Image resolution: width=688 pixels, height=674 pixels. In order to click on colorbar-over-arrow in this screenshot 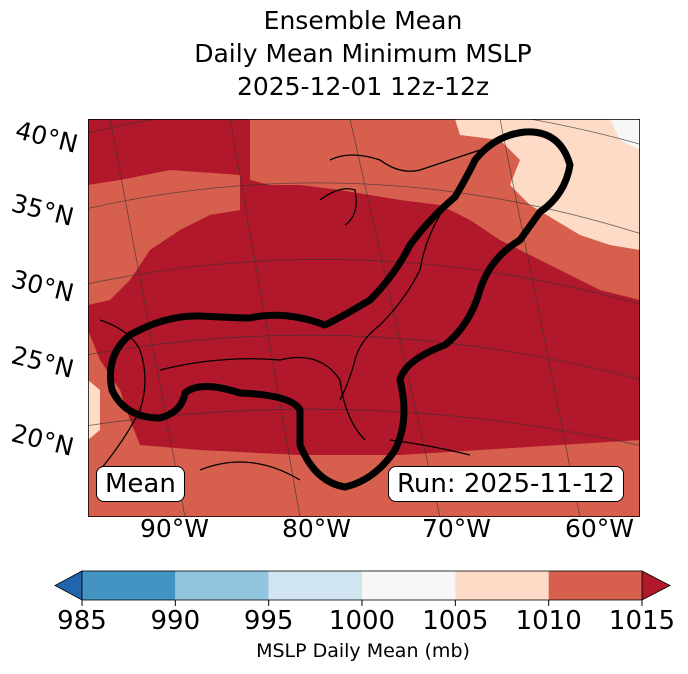, I will do `click(656, 585)`.